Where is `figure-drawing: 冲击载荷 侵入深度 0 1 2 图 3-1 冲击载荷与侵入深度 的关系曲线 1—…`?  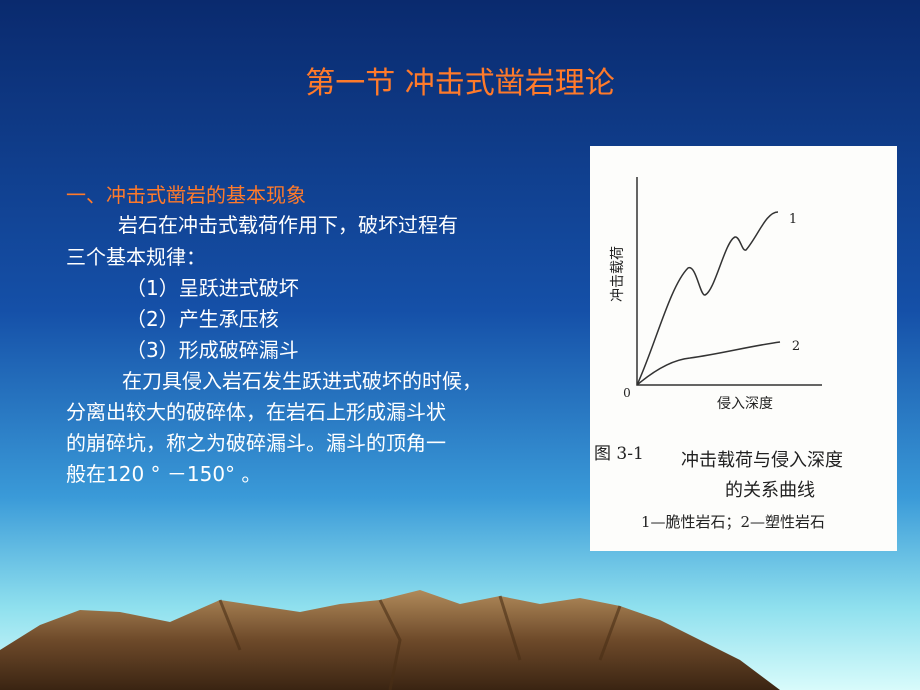 figure-drawing: 冲击载荷 侵入深度 0 1 2 图 3-1 冲击载荷与侵入深度 的关系曲线 1—… is located at coordinates (718, 354).